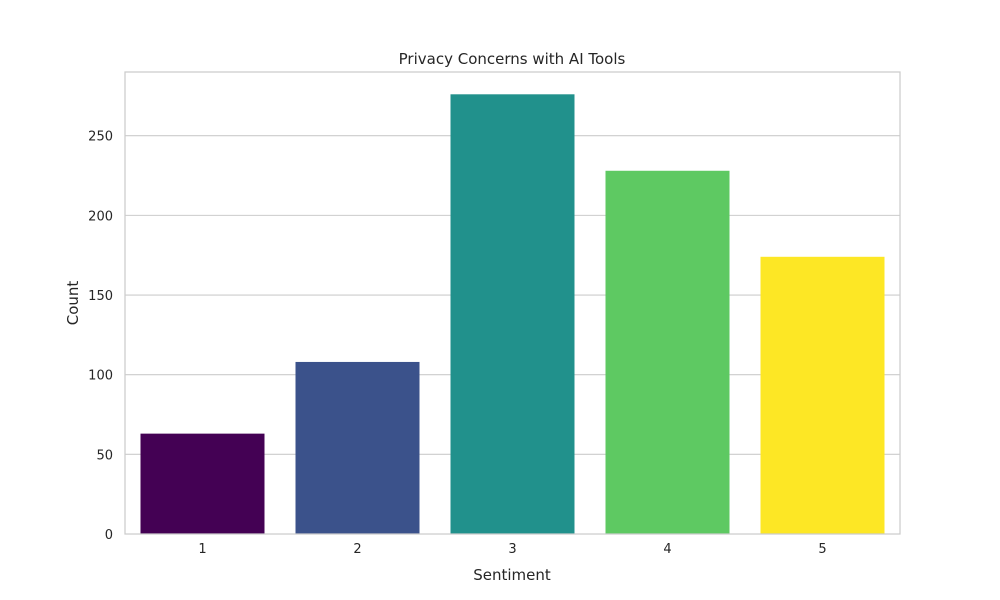 The image size is (1000, 600). I want to click on y-tick-label: 0, so click(109, 535).